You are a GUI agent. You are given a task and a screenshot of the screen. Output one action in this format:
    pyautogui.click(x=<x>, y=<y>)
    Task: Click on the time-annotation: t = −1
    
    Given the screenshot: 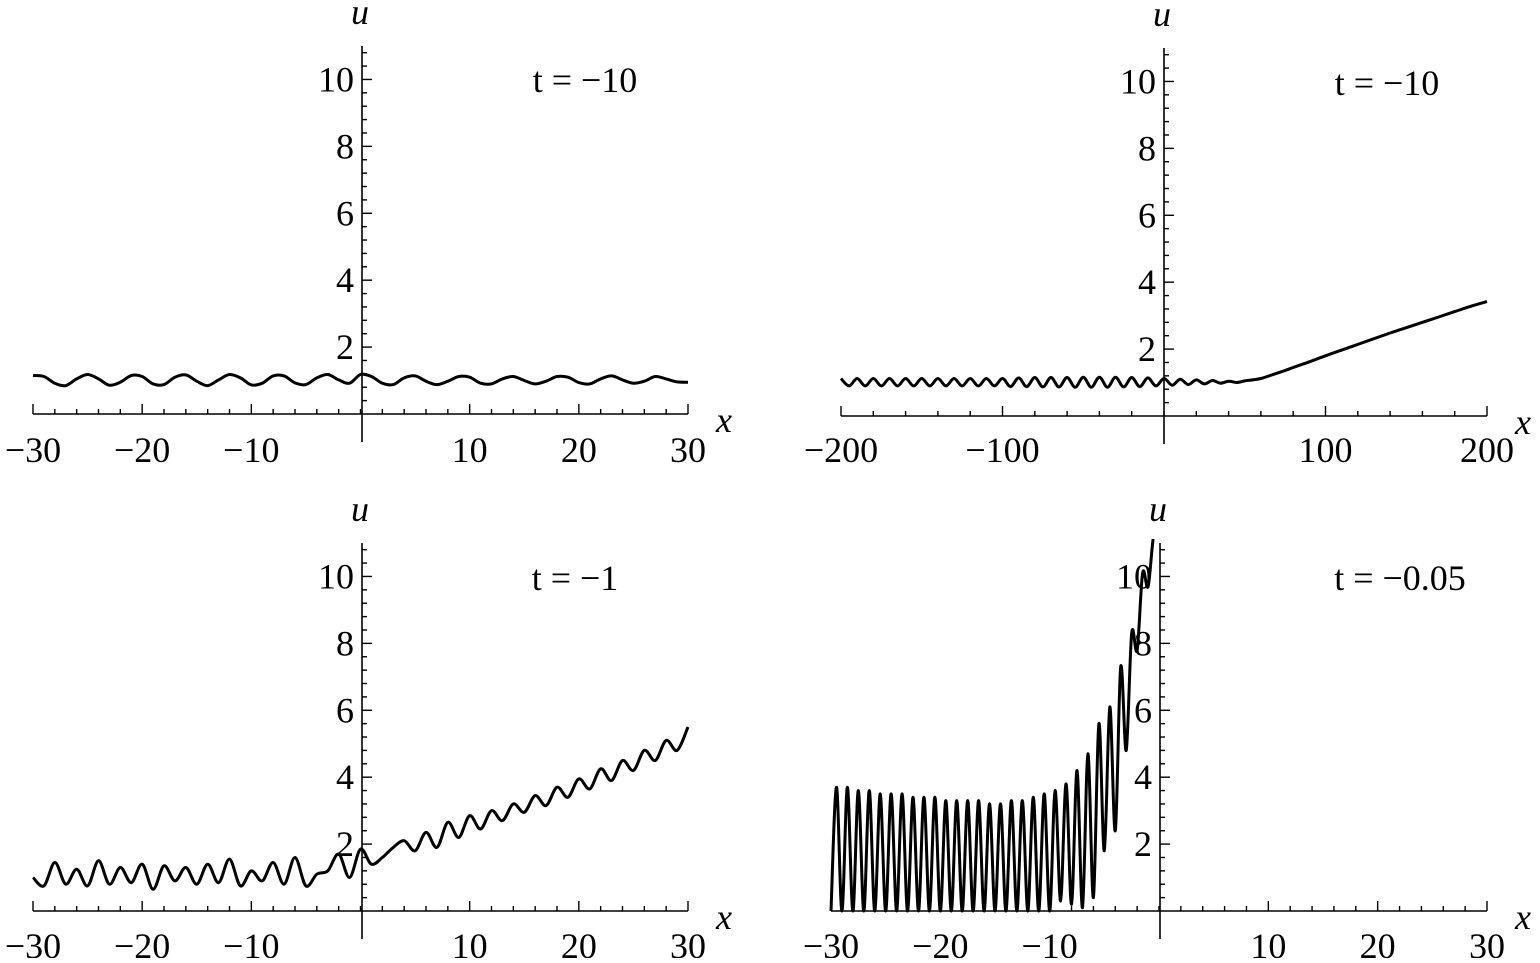 What is the action you would take?
    pyautogui.click(x=575, y=578)
    